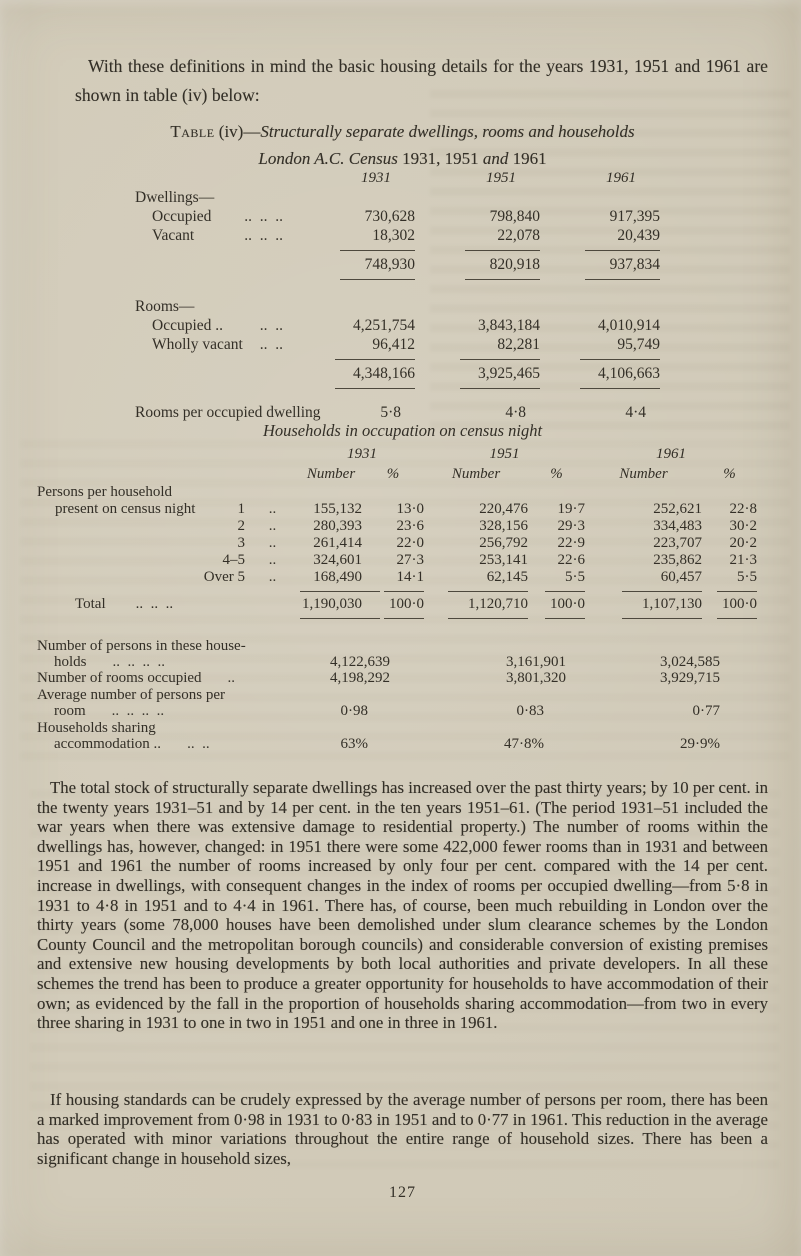 The height and width of the screenshot is (1256, 801). I want to click on value-cell: 4,010,914, so click(629, 325).